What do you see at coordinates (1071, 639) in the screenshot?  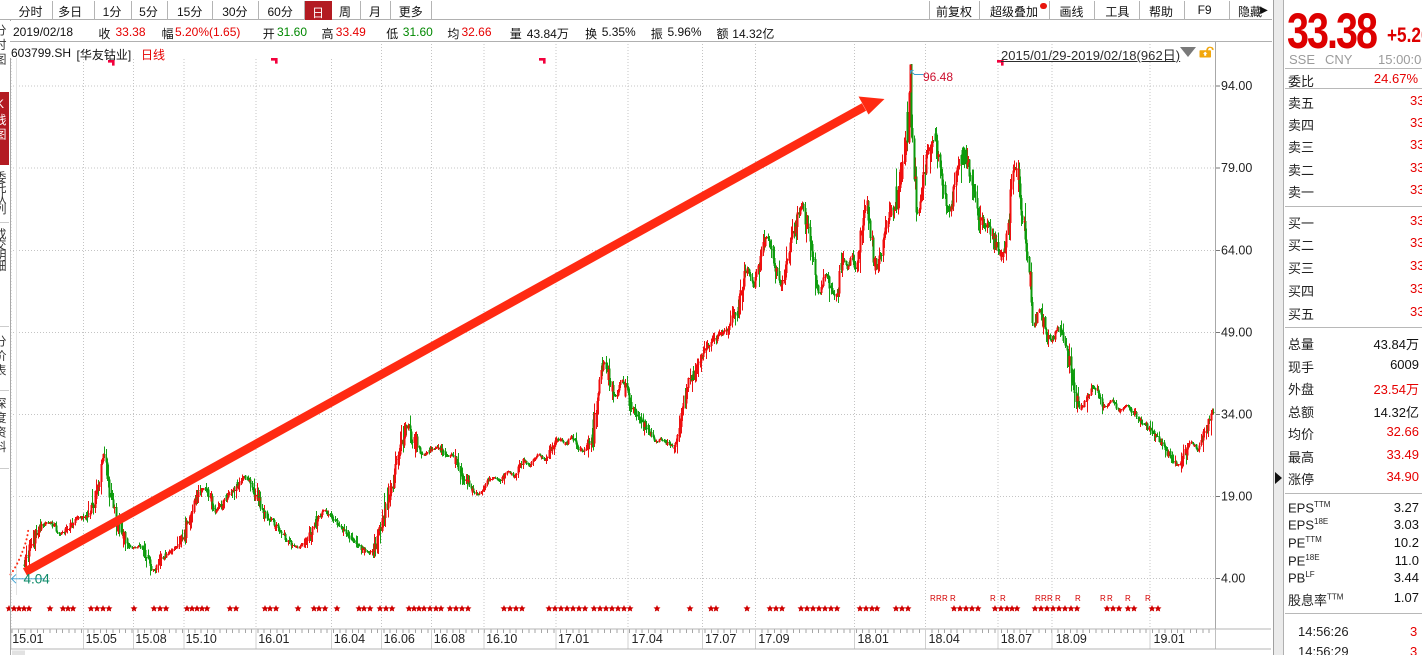 I see `svg-text: 18.09` at bounding box center [1071, 639].